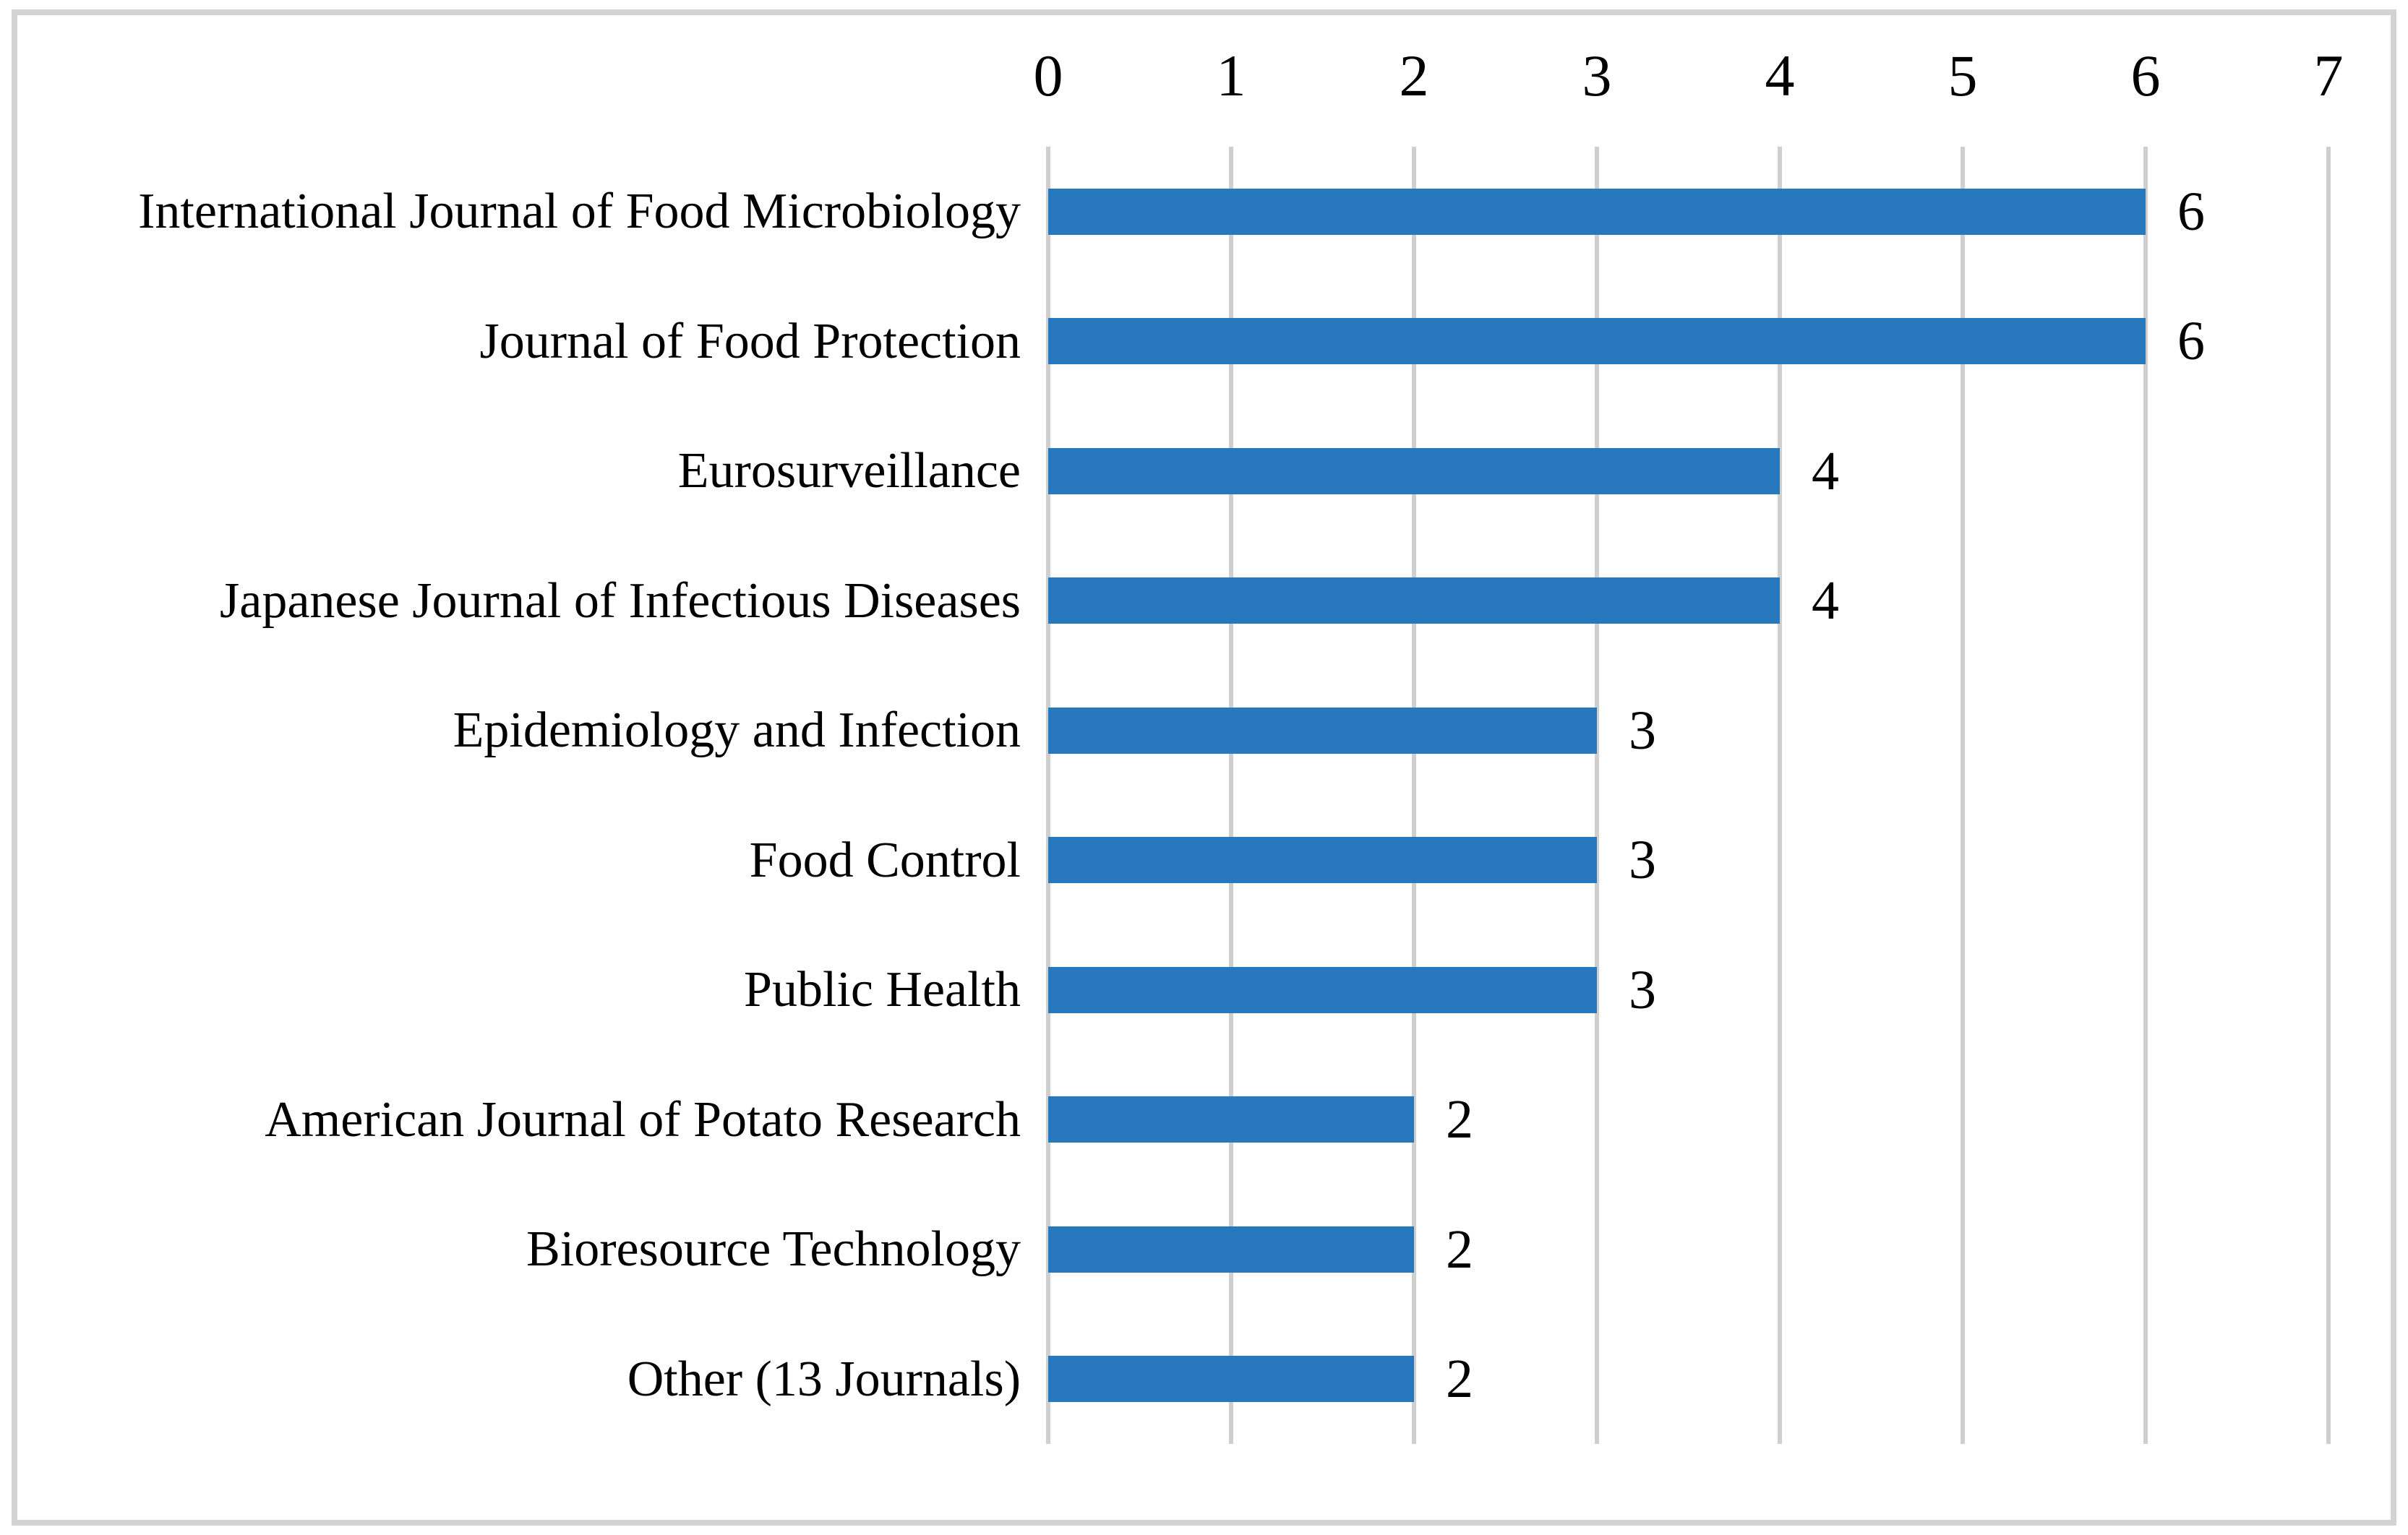  Describe the element at coordinates (883, 990) in the screenshot. I see `category-label: Public Health` at that location.